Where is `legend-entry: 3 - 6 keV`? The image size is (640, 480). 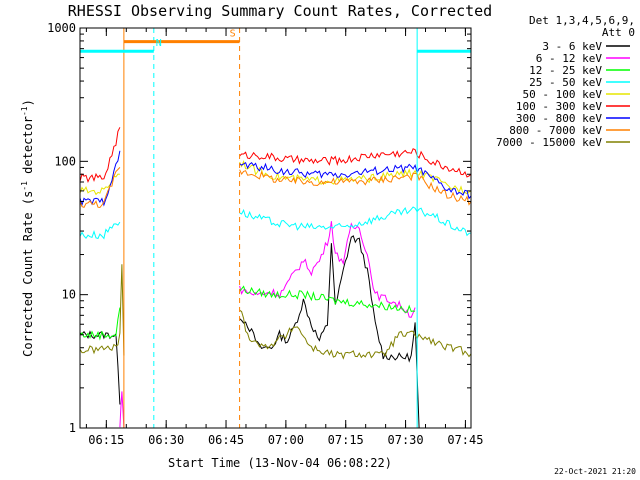
legend-entry: 3 - 6 keV is located at coordinates (572, 46).